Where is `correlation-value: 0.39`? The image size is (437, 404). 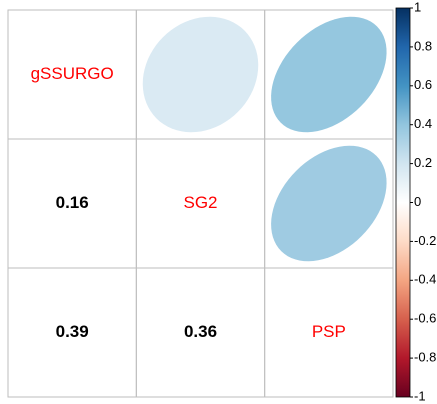 correlation-value: 0.39 is located at coordinates (72, 331).